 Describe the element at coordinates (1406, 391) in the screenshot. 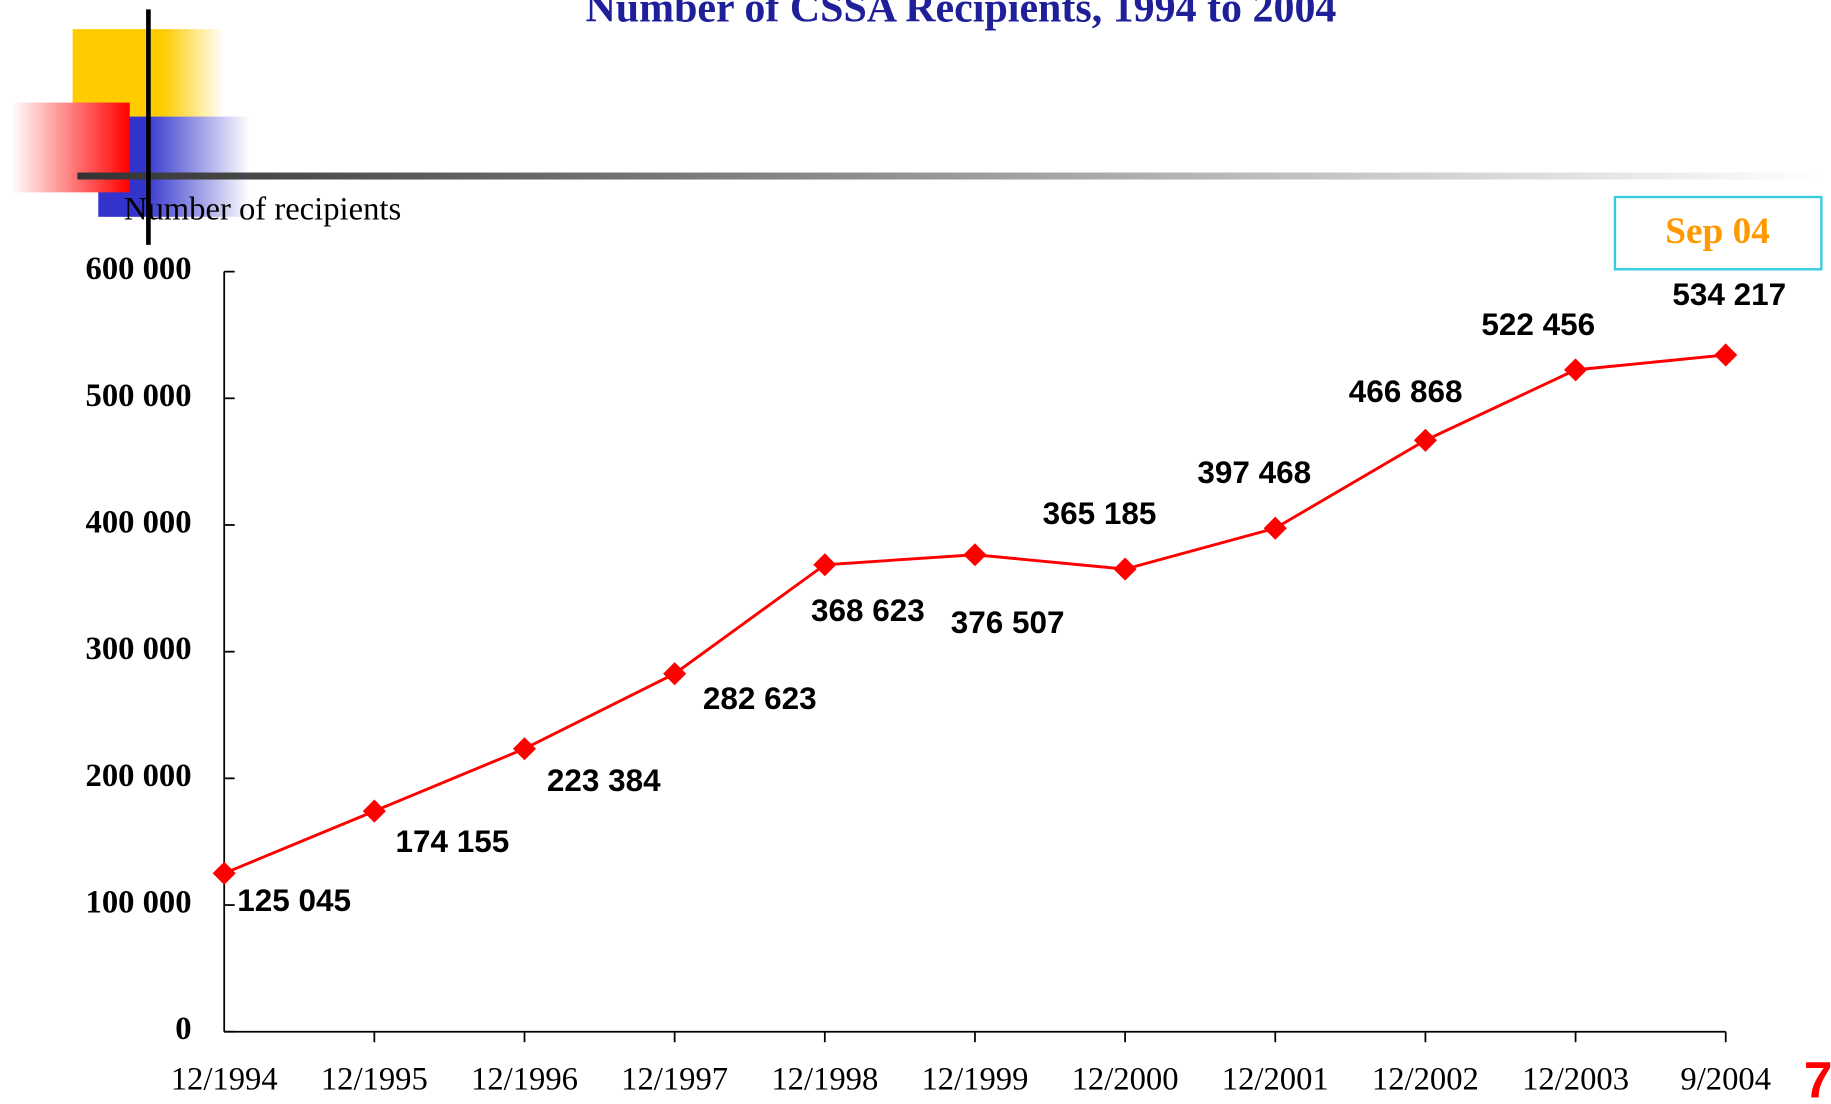

I see `data-label: 466 868` at that location.